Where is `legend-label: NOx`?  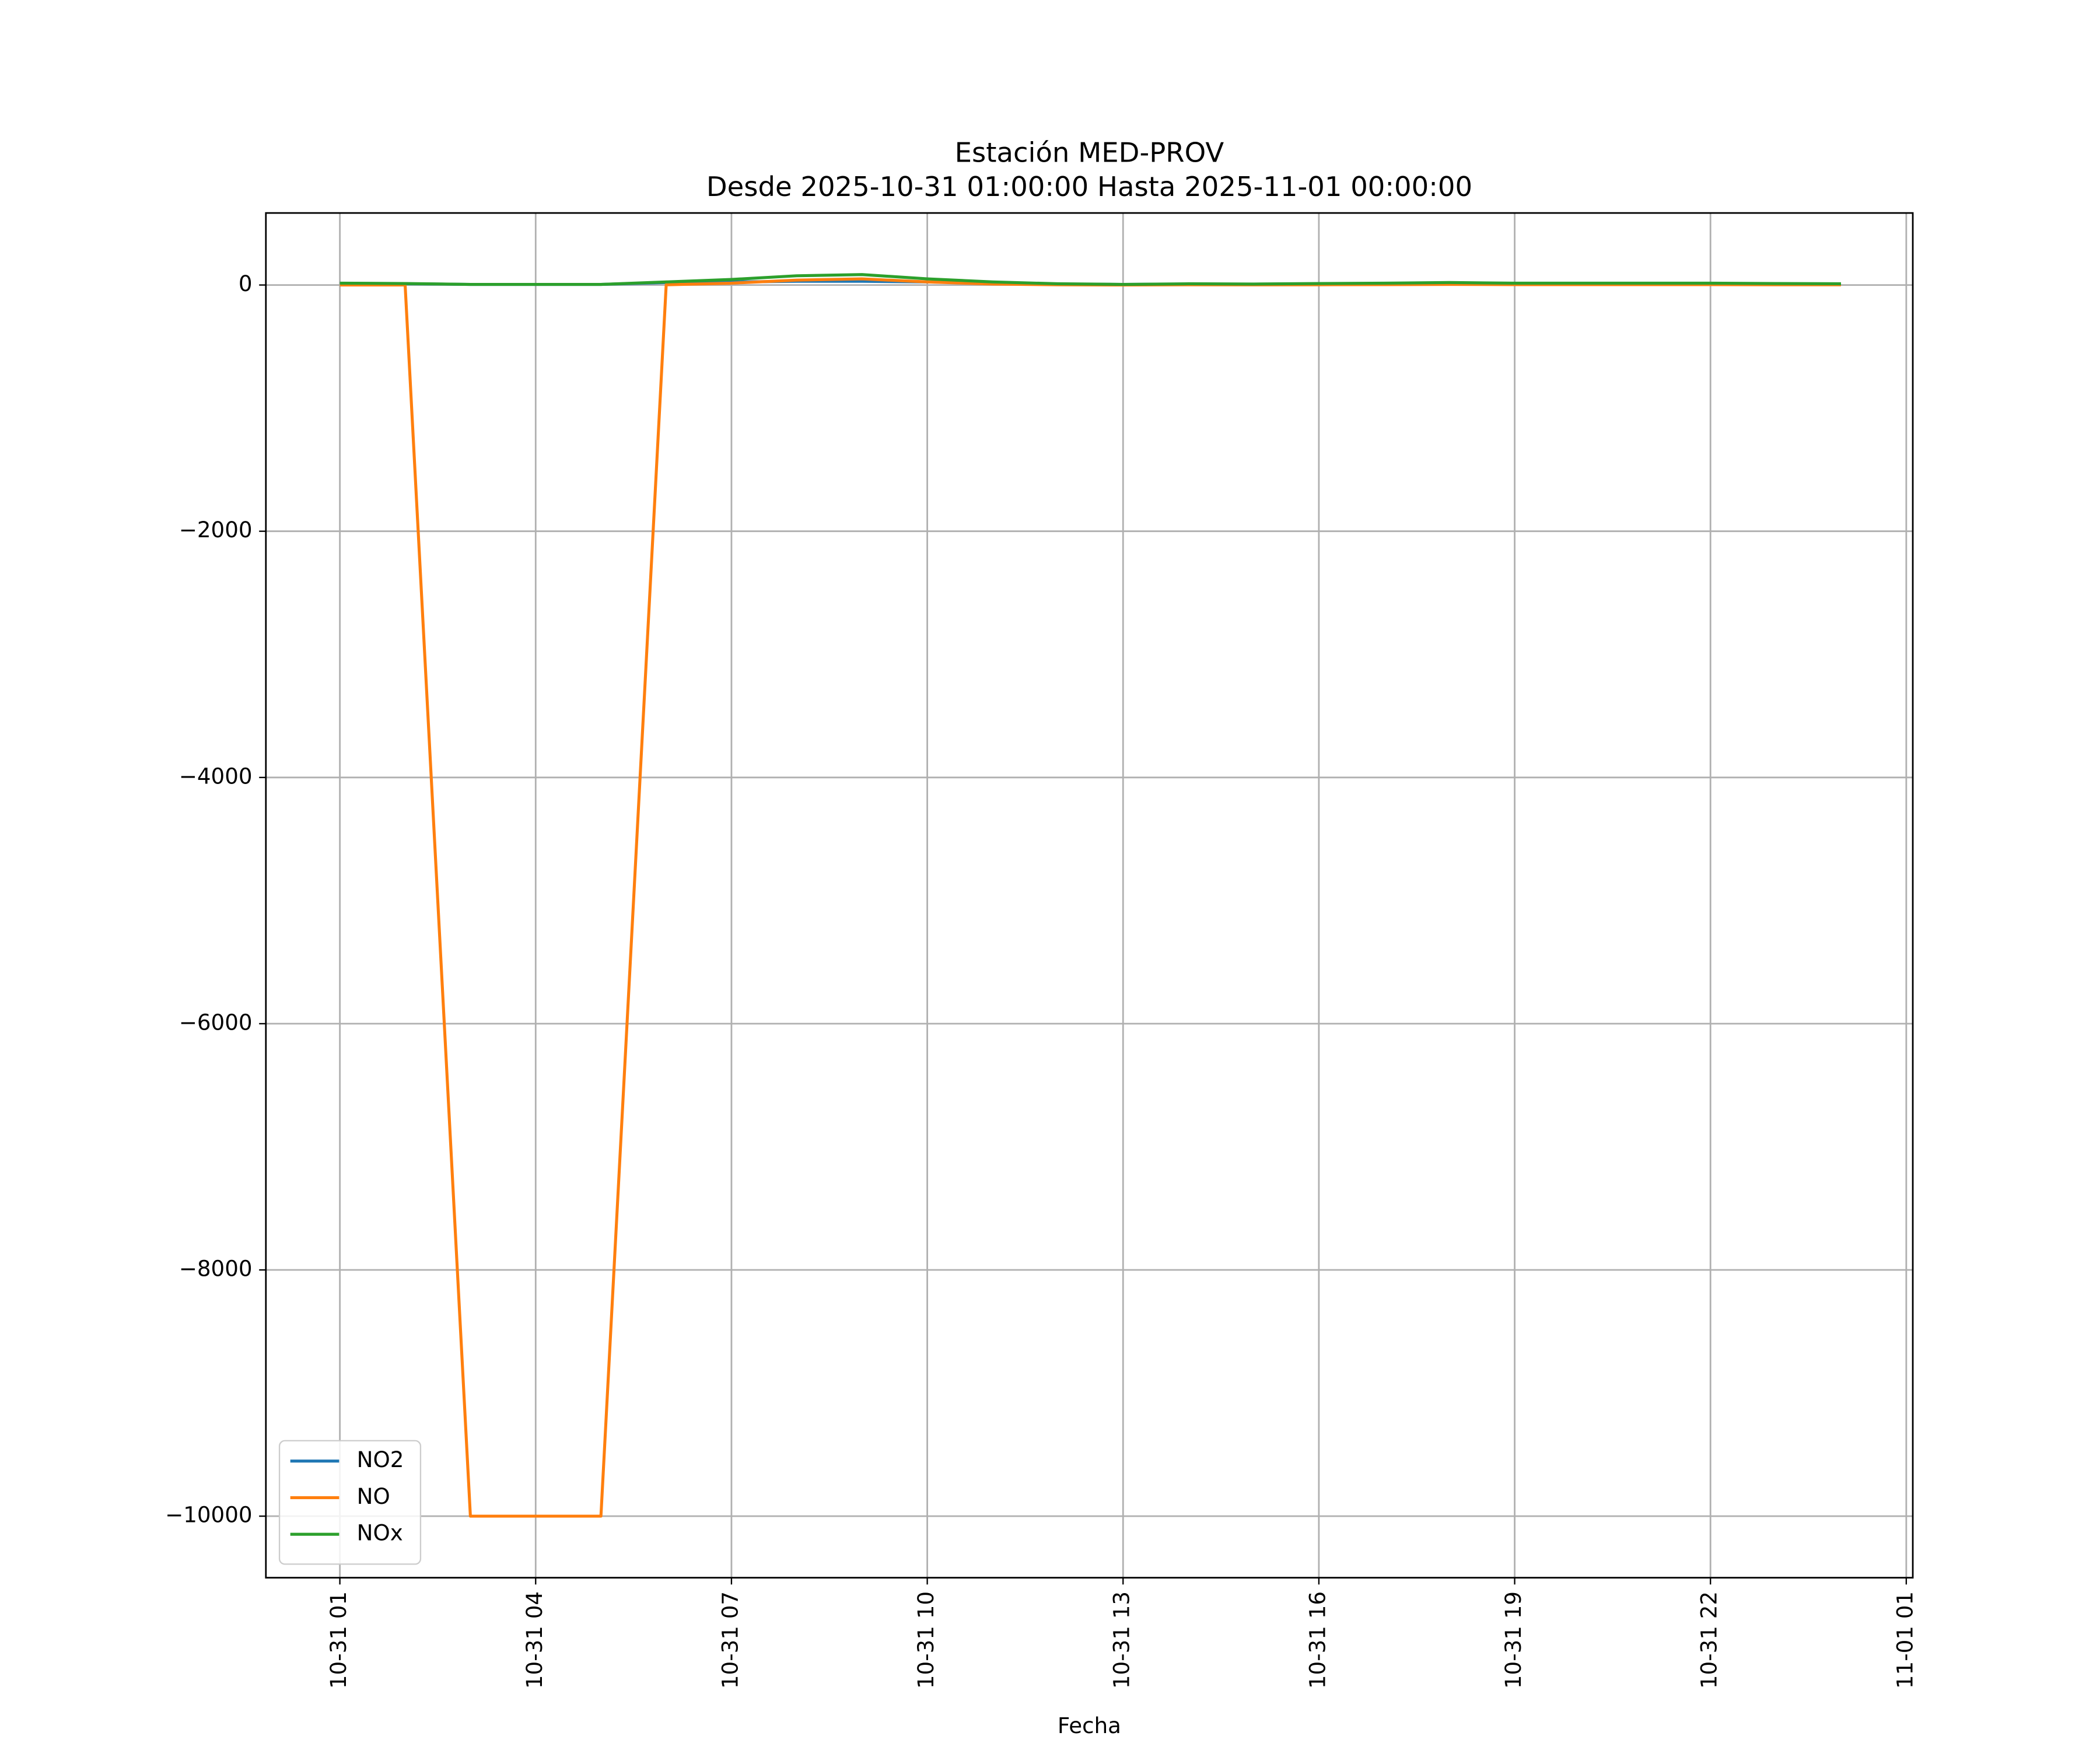 legend-label: NOx is located at coordinates (380, 1533).